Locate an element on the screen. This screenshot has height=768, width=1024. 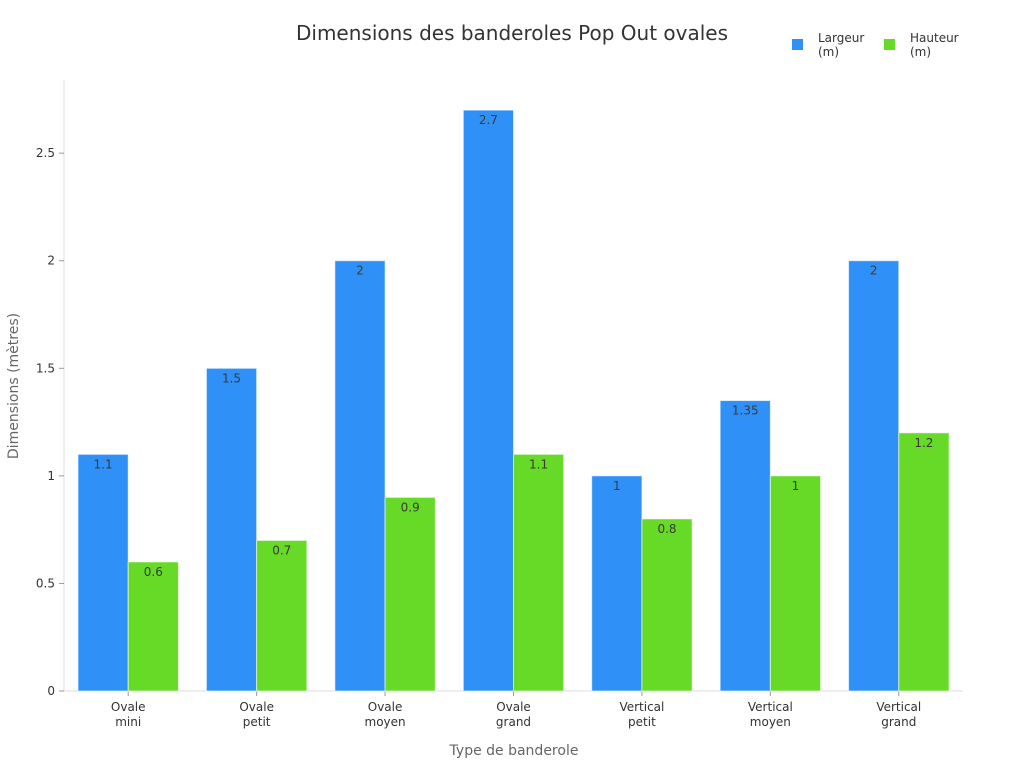
y-tick-label: 2.5 is located at coordinates (45, 153).